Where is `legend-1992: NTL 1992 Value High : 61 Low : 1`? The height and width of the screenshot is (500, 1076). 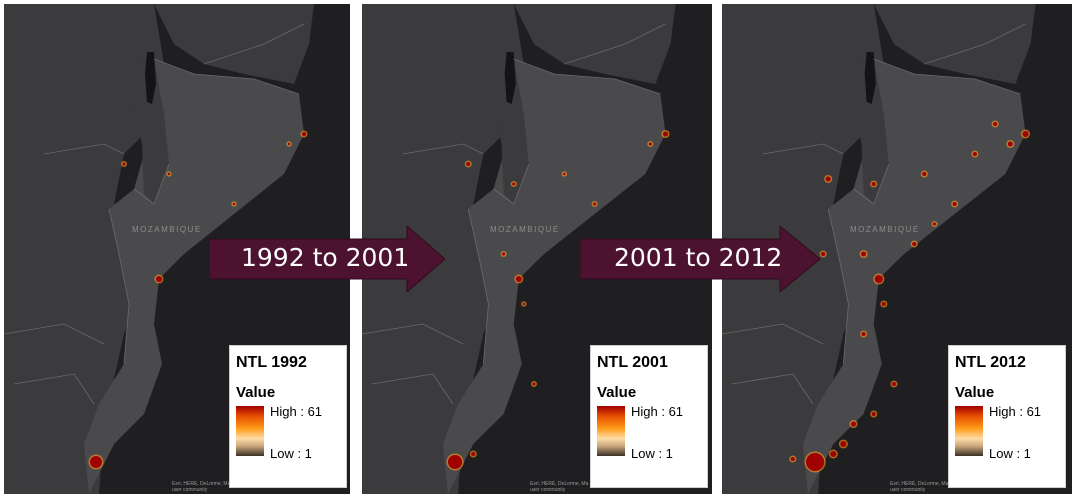
legend-1992: NTL 1992 Value High : 61 Low : 1 is located at coordinates (288, 416).